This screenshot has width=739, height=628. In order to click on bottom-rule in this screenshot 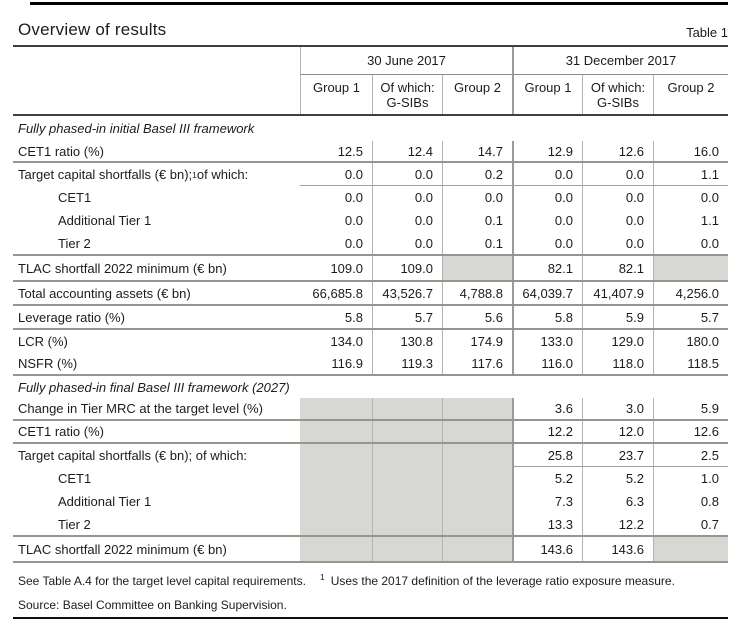, I will do `click(370, 618)`.